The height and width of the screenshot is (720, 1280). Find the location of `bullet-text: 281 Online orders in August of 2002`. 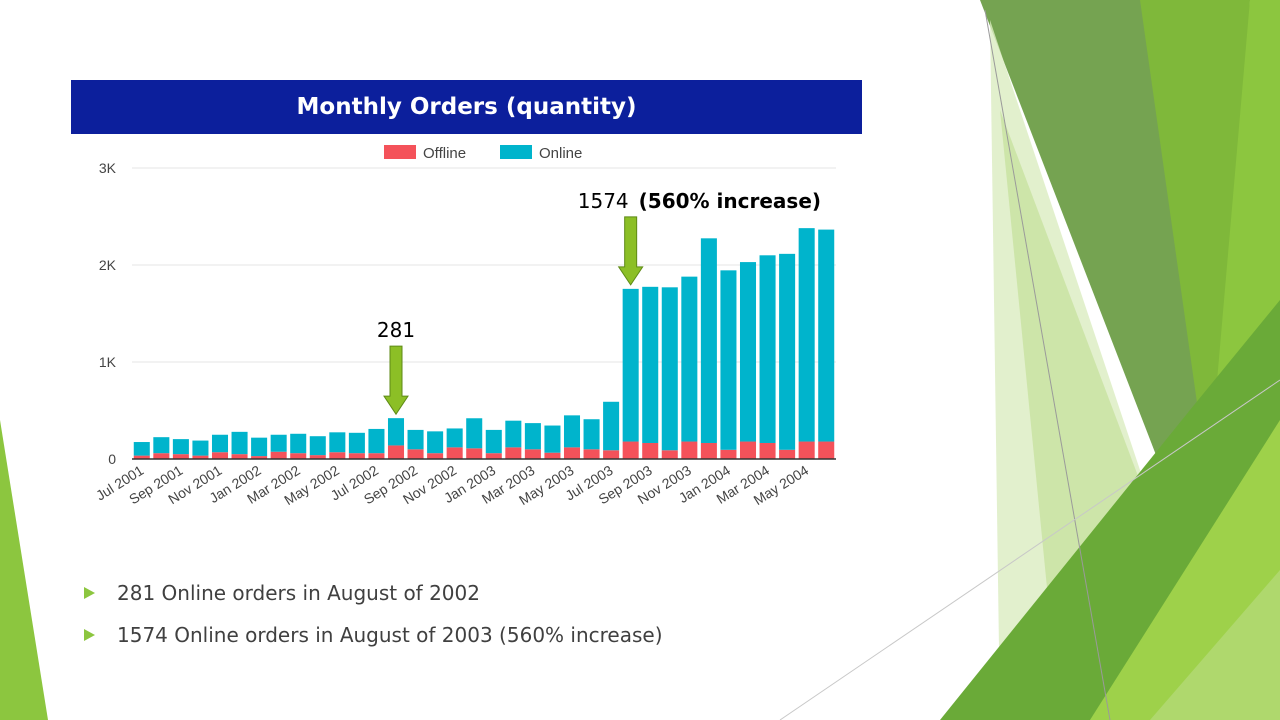

bullet-text: 281 Online orders in August of 2002 is located at coordinates (298, 593).